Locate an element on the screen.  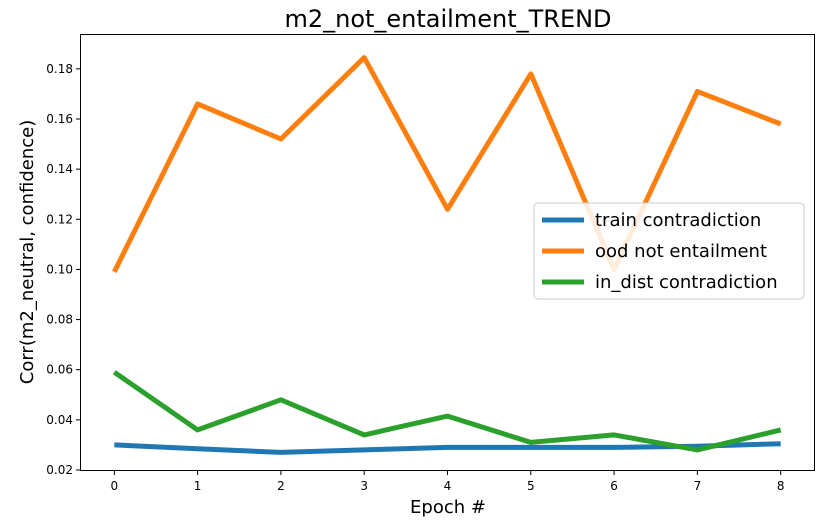
y-tick-label: 0.08 is located at coordinates (59, 320).